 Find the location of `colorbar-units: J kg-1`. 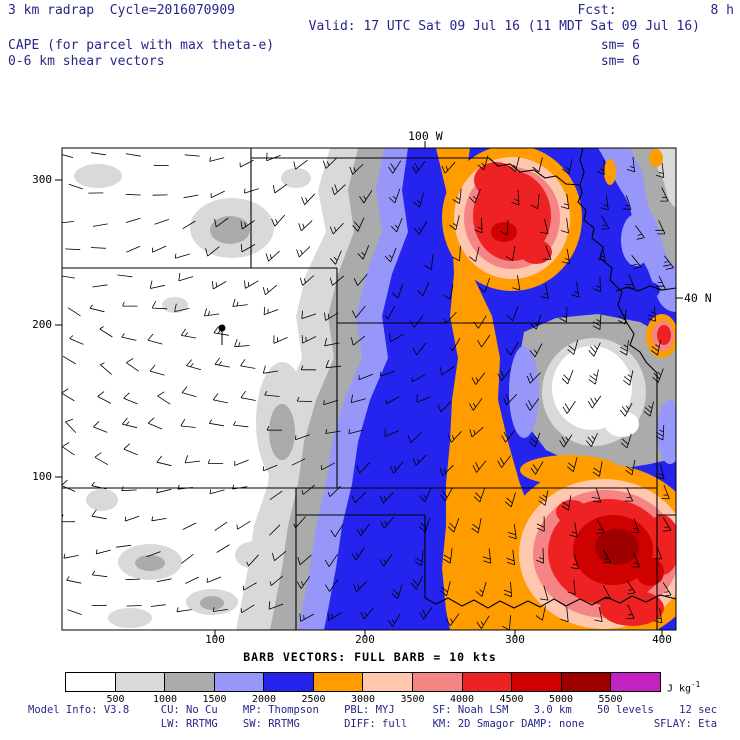

colorbar-units: J kg-1 is located at coordinates (683, 687).